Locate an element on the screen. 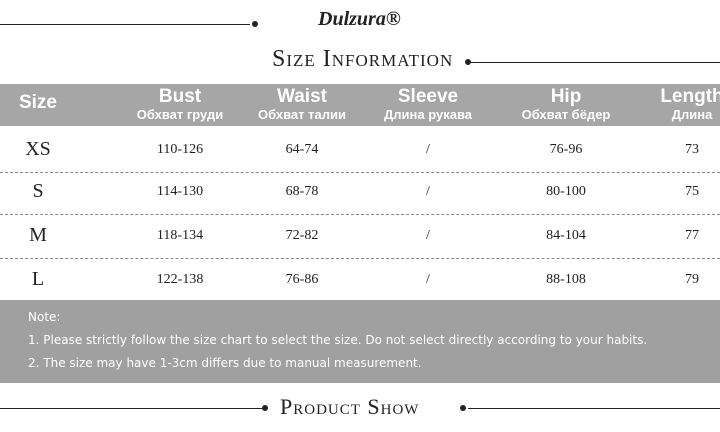  value-cell: 84-104 is located at coordinates (566, 235).